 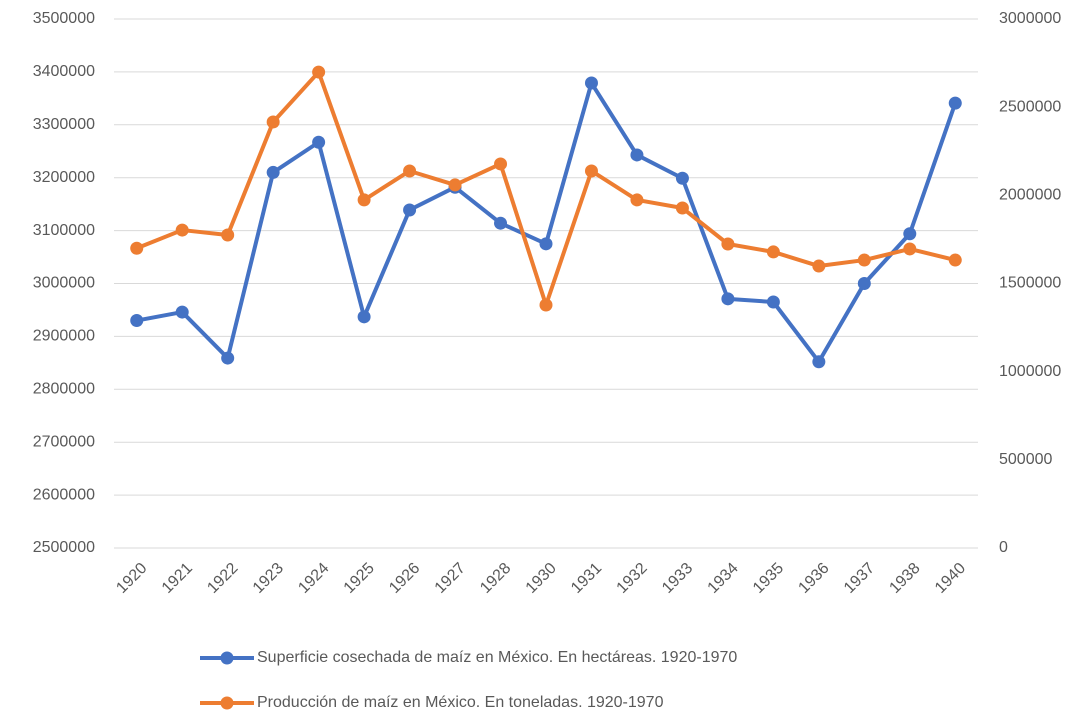 What do you see at coordinates (1030, 371) in the screenshot?
I see `y2-tick-label: 1000000` at bounding box center [1030, 371].